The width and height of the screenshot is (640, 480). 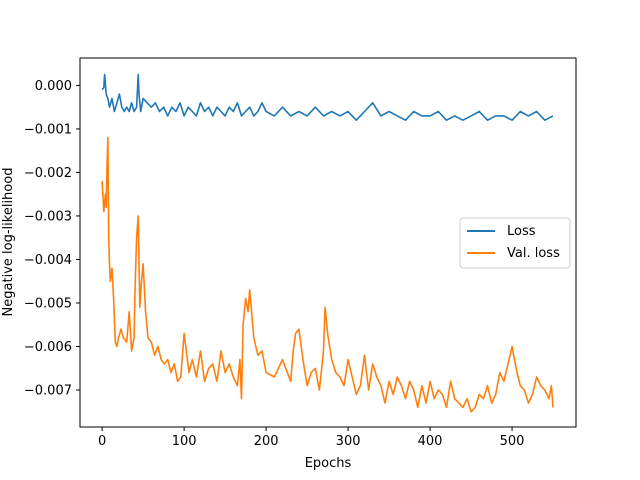 I want to click on y-tick-label: −0.004, so click(x=48, y=260).